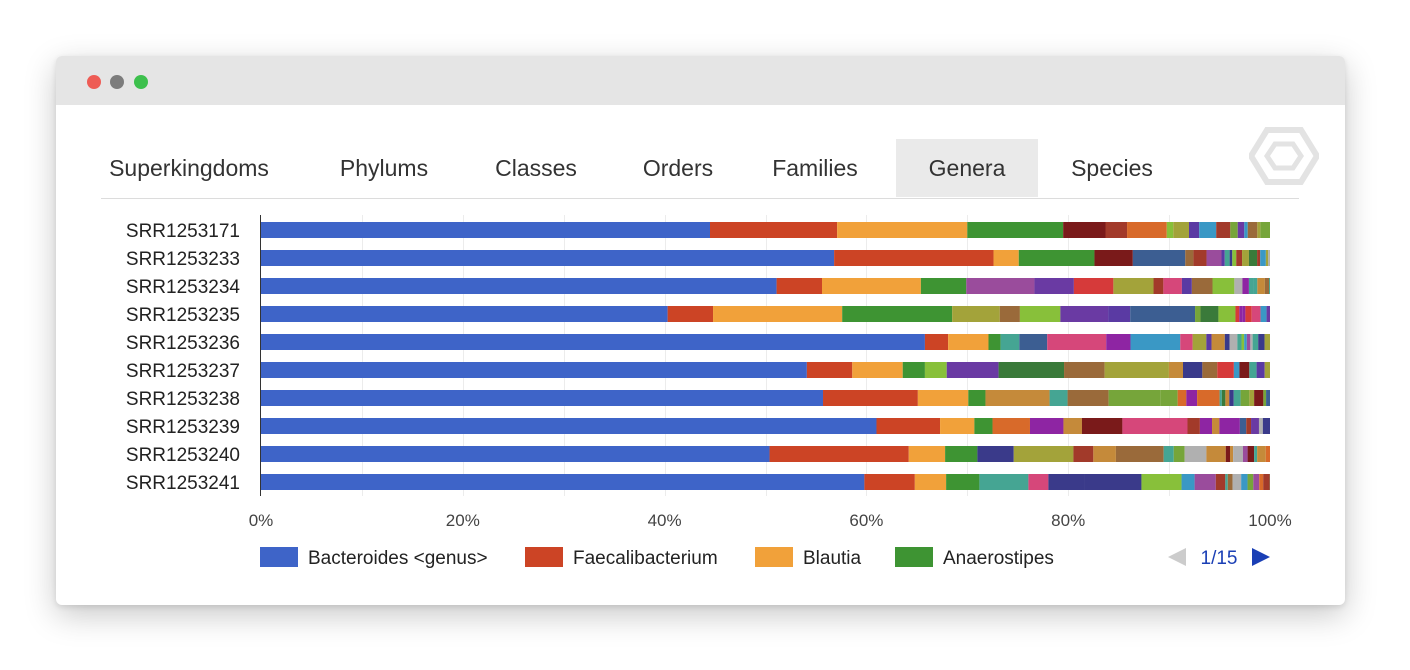 Image resolution: width=1410 pixels, height=670 pixels. Describe the element at coordinates (94, 82) in the screenshot. I see `close-window-button` at that location.